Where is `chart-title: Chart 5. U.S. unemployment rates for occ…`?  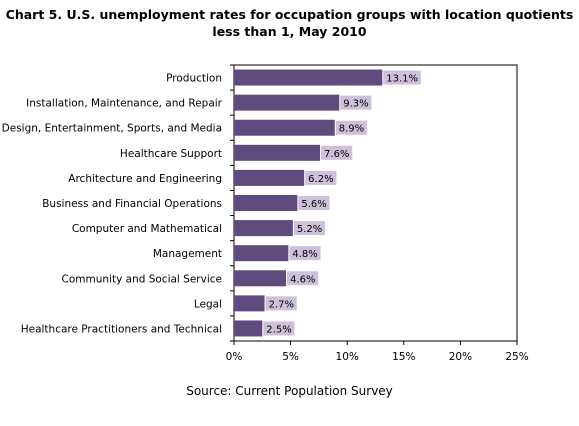 chart-title: Chart 5. U.S. unemployment rates for occ… is located at coordinates (289, 23).